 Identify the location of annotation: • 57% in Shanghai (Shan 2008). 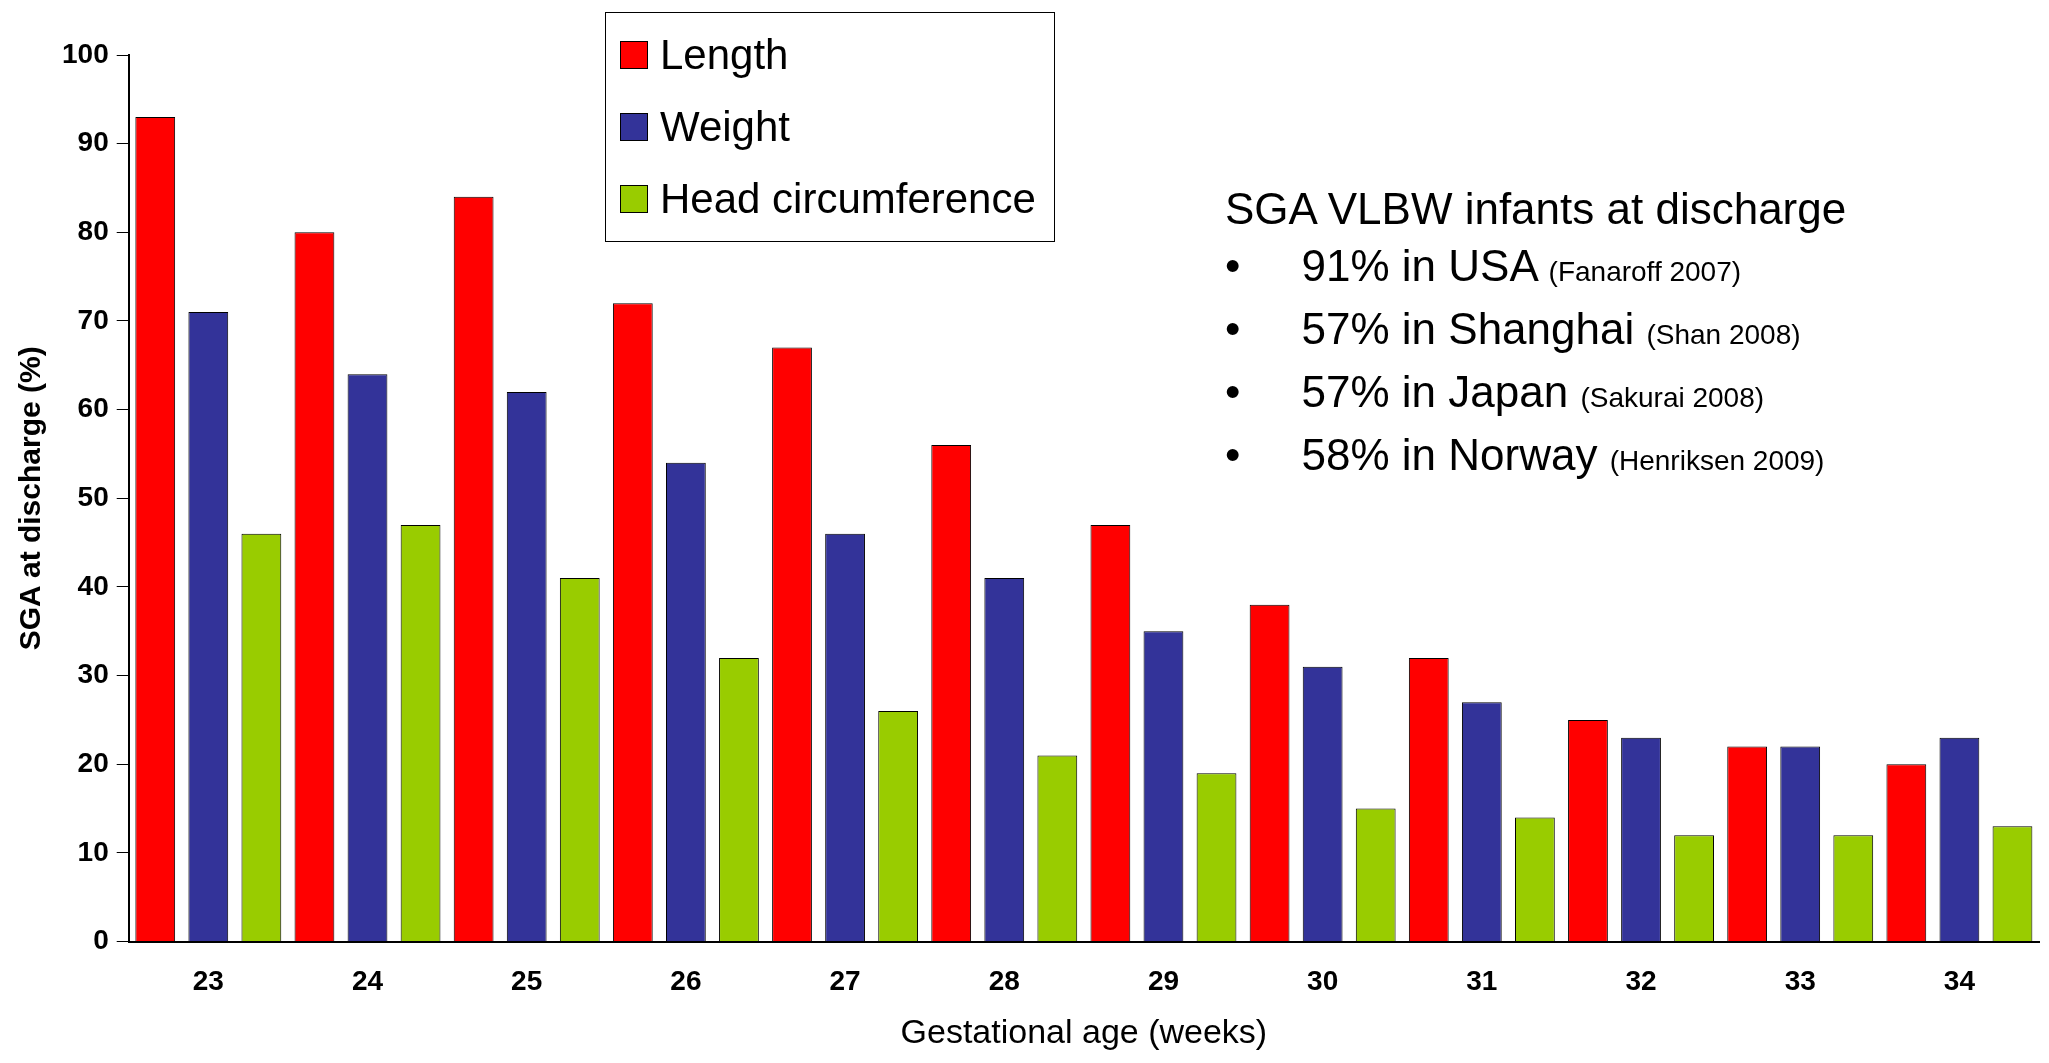
(1513, 329).